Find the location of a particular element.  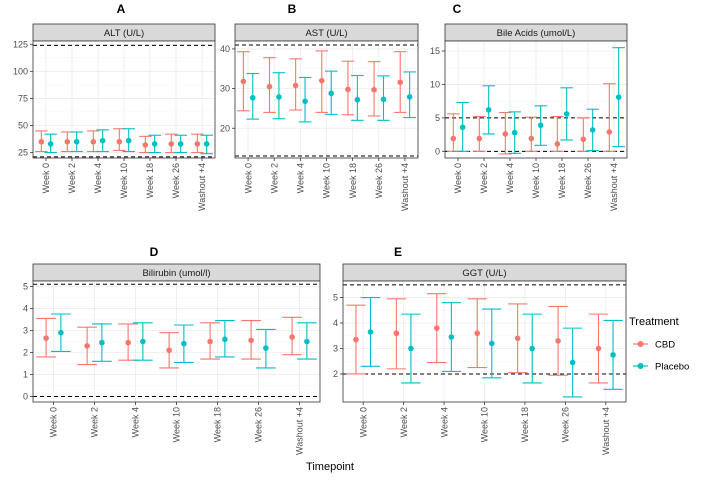

y-tick-label: 15 is located at coordinates (435, 51).